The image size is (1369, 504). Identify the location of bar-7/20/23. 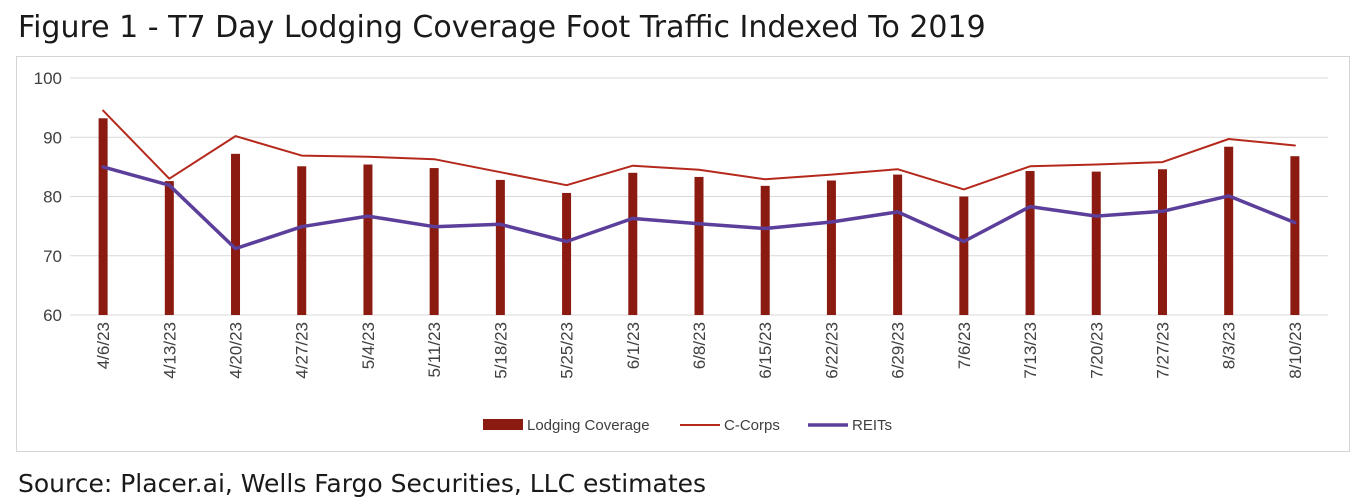
(1096, 243).